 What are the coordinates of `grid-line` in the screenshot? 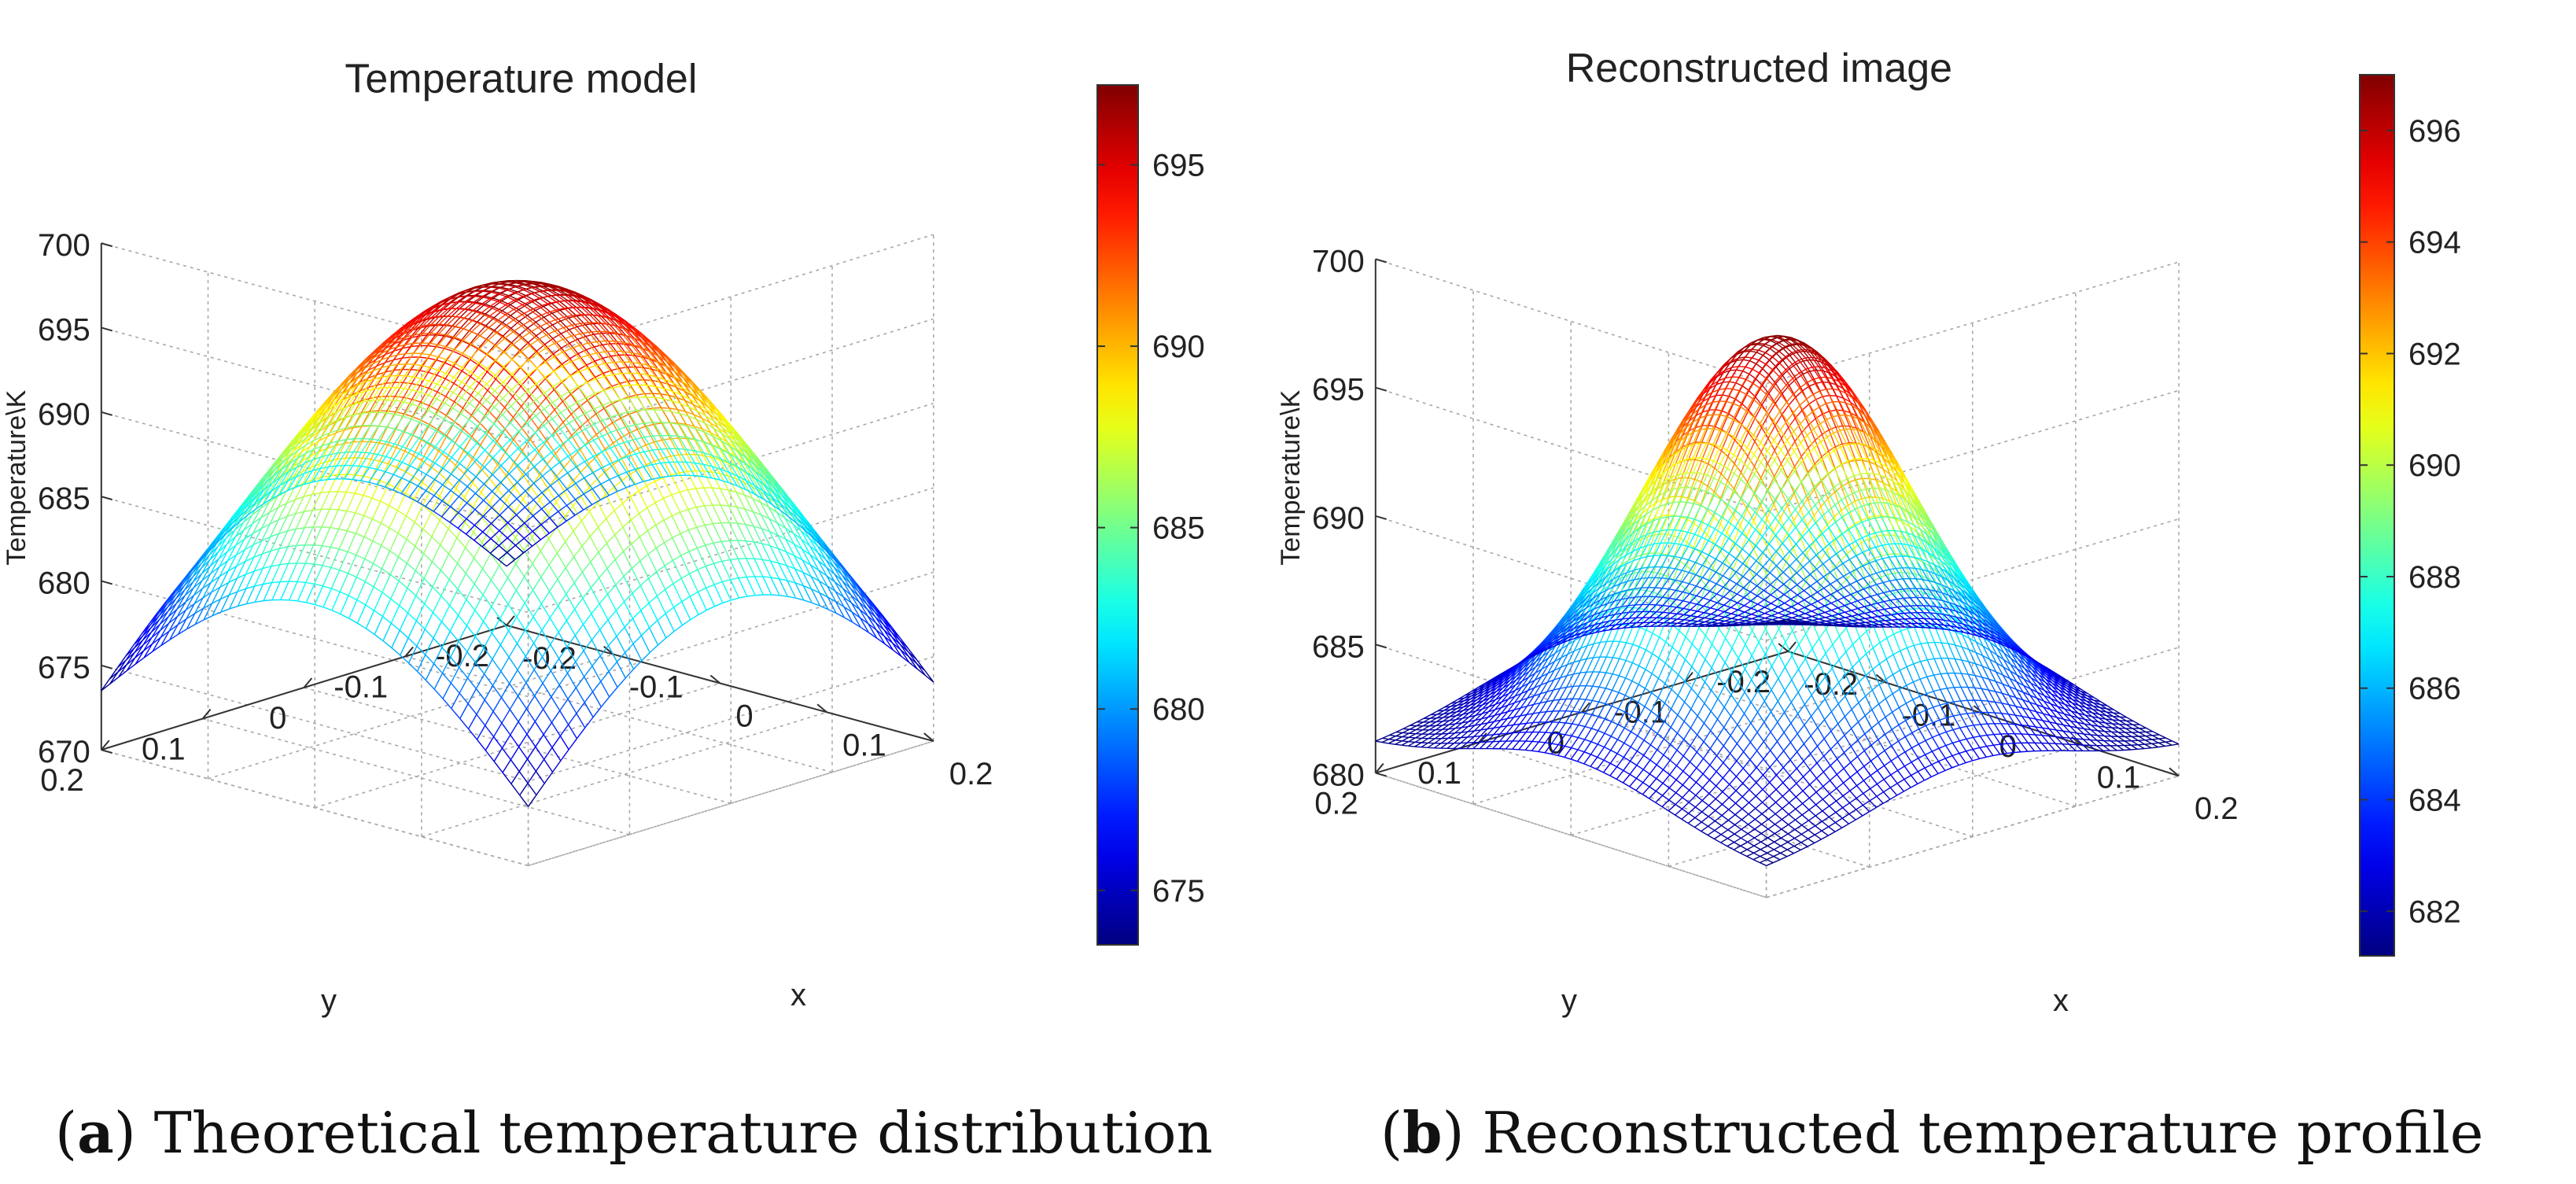 It's located at (618, 714).